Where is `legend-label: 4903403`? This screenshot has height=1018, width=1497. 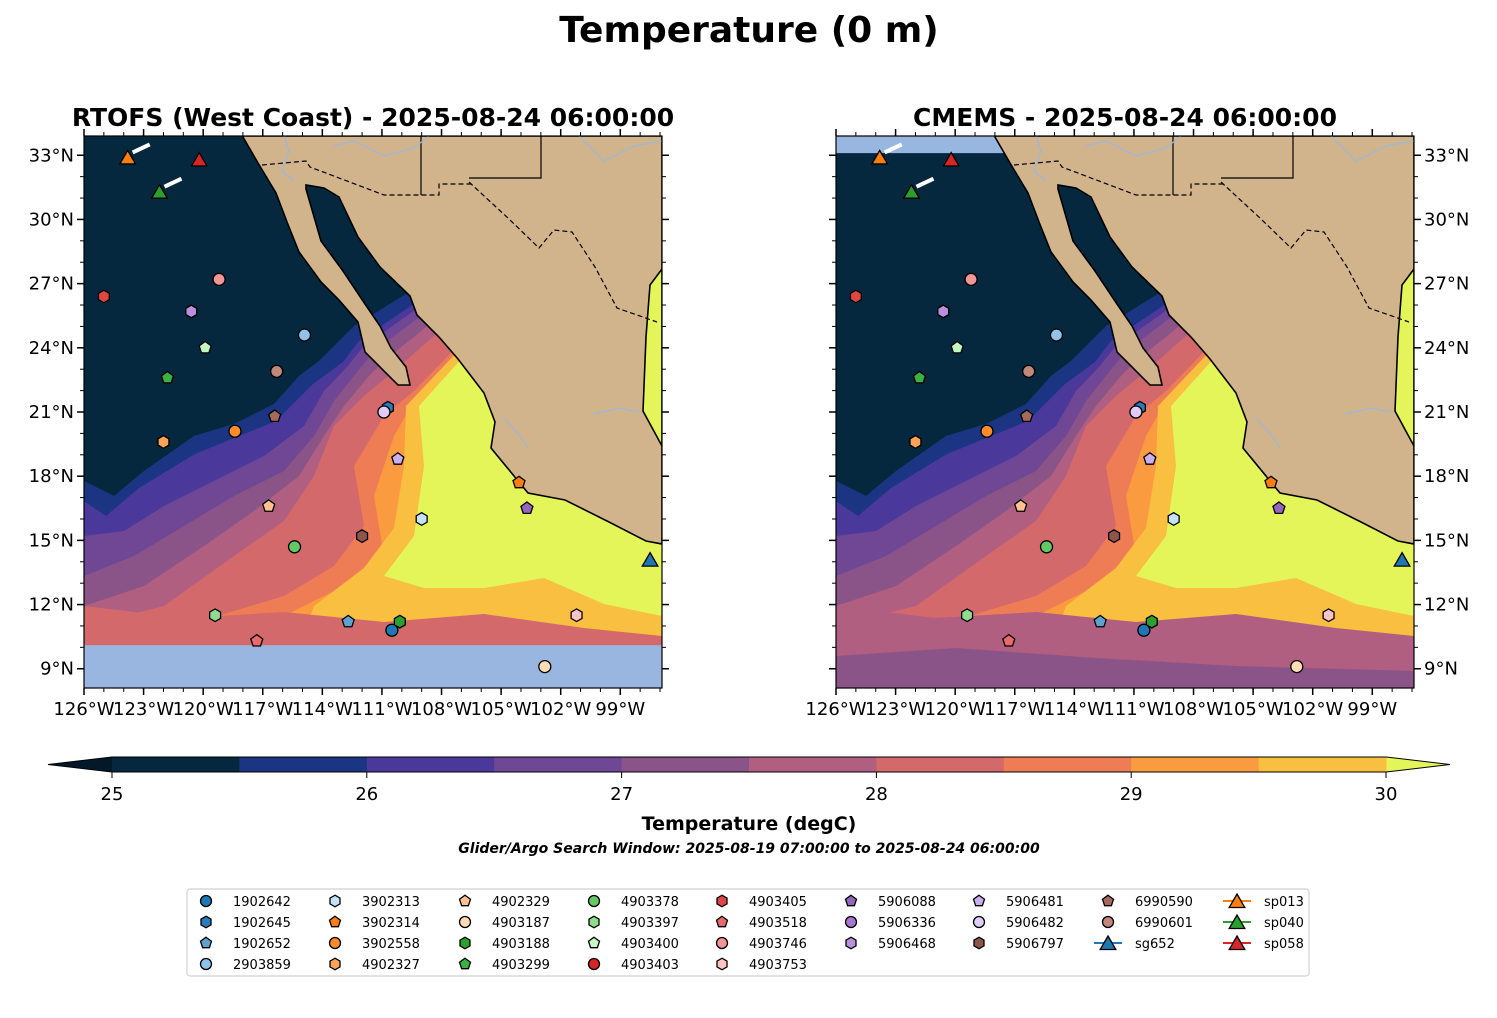
legend-label: 4903403 is located at coordinates (650, 965).